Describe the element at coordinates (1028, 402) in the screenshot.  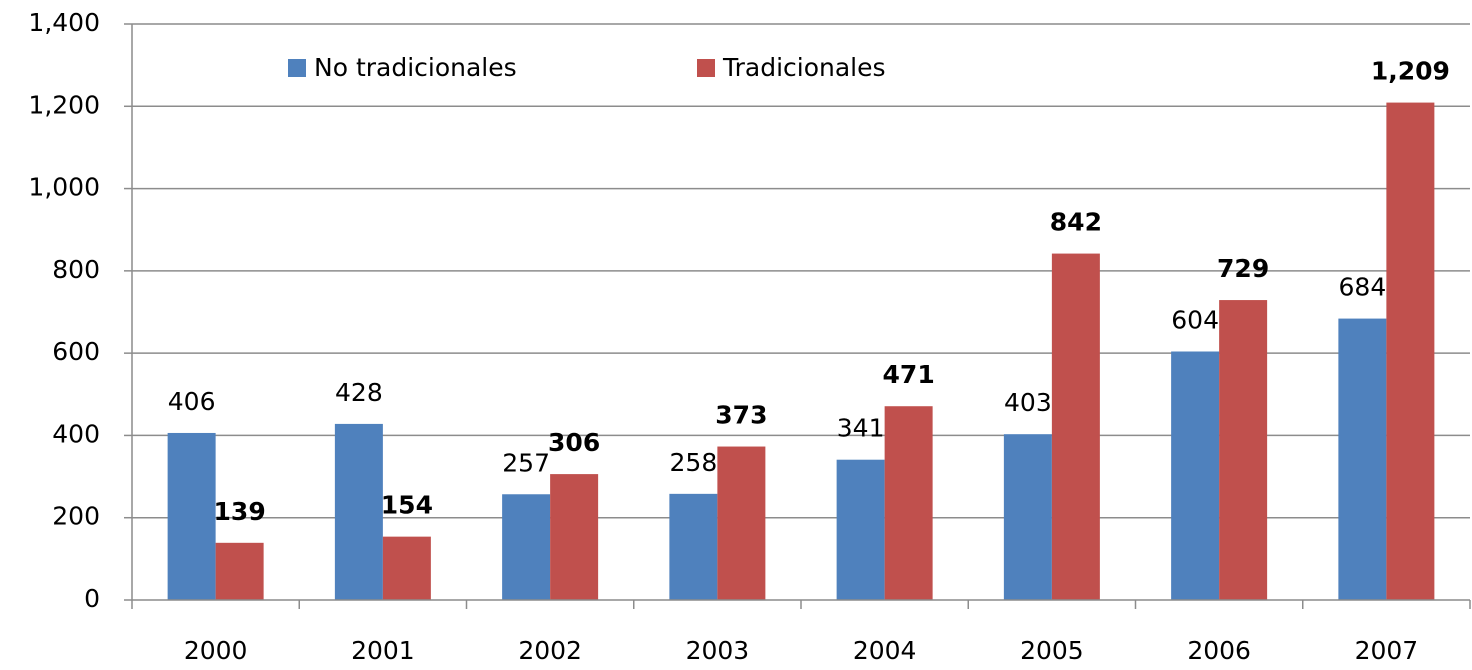
I see `value-label: 403` at that location.